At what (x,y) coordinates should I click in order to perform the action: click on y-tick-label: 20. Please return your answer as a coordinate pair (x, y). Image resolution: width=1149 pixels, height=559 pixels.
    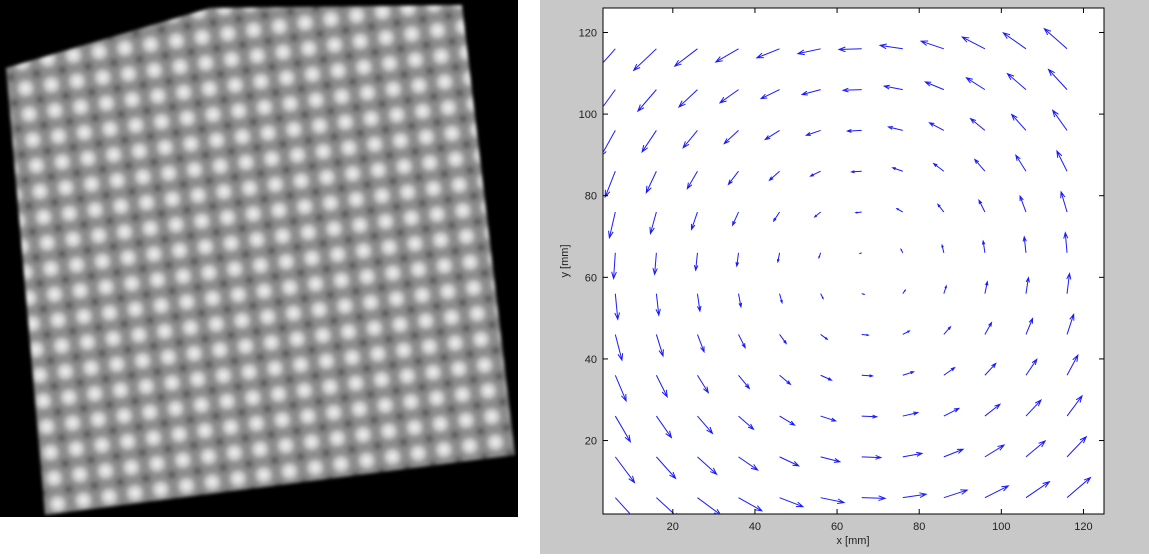
    Looking at the image, I should click on (591, 442).